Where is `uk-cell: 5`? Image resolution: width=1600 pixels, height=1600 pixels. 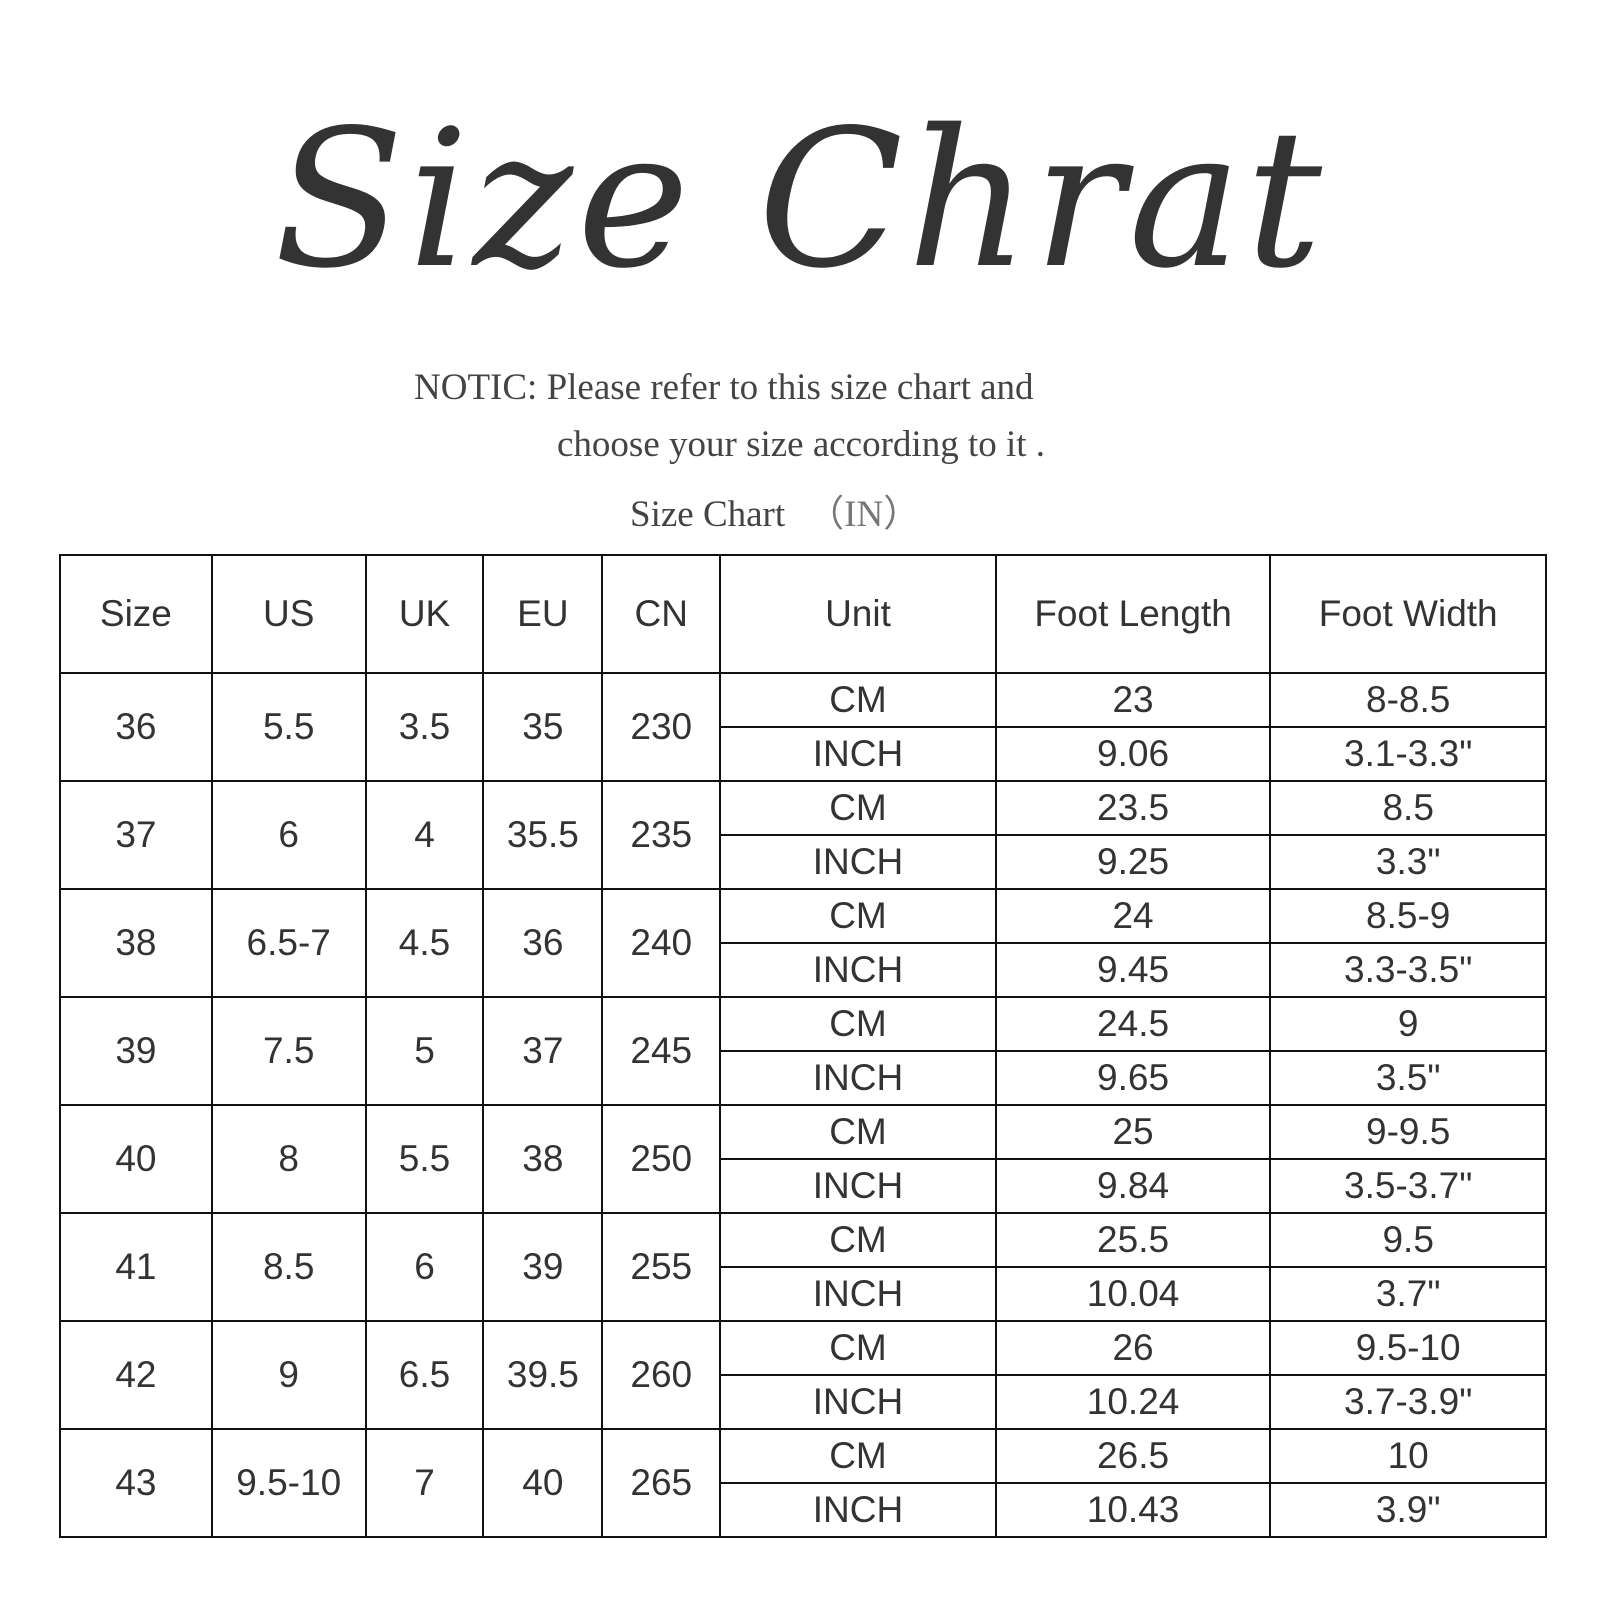
uk-cell: 5 is located at coordinates (424, 1051).